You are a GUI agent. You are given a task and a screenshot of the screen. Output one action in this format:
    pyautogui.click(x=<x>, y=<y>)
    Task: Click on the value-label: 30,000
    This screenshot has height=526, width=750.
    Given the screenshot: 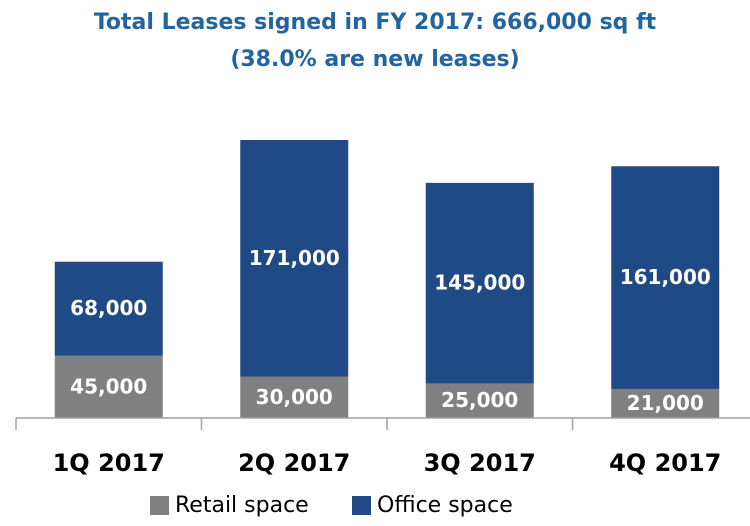 What is the action you would take?
    pyautogui.click(x=294, y=397)
    